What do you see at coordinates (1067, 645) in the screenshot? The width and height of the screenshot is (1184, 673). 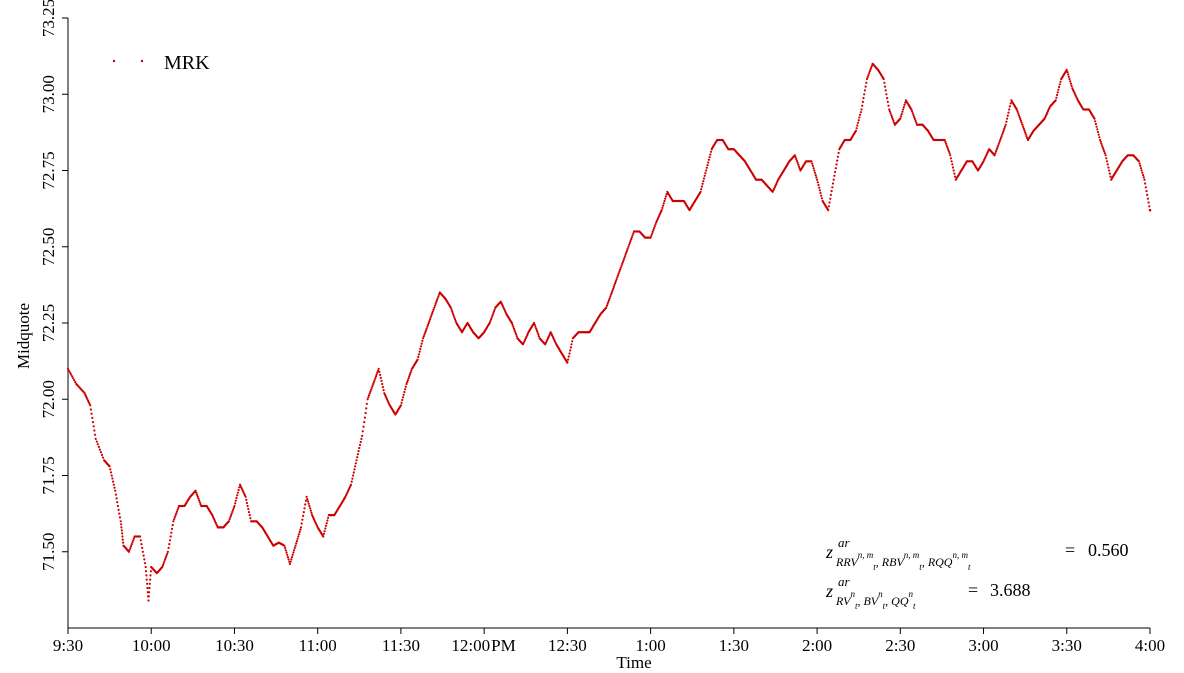 I see `x-tick-label: 3:30` at bounding box center [1067, 645].